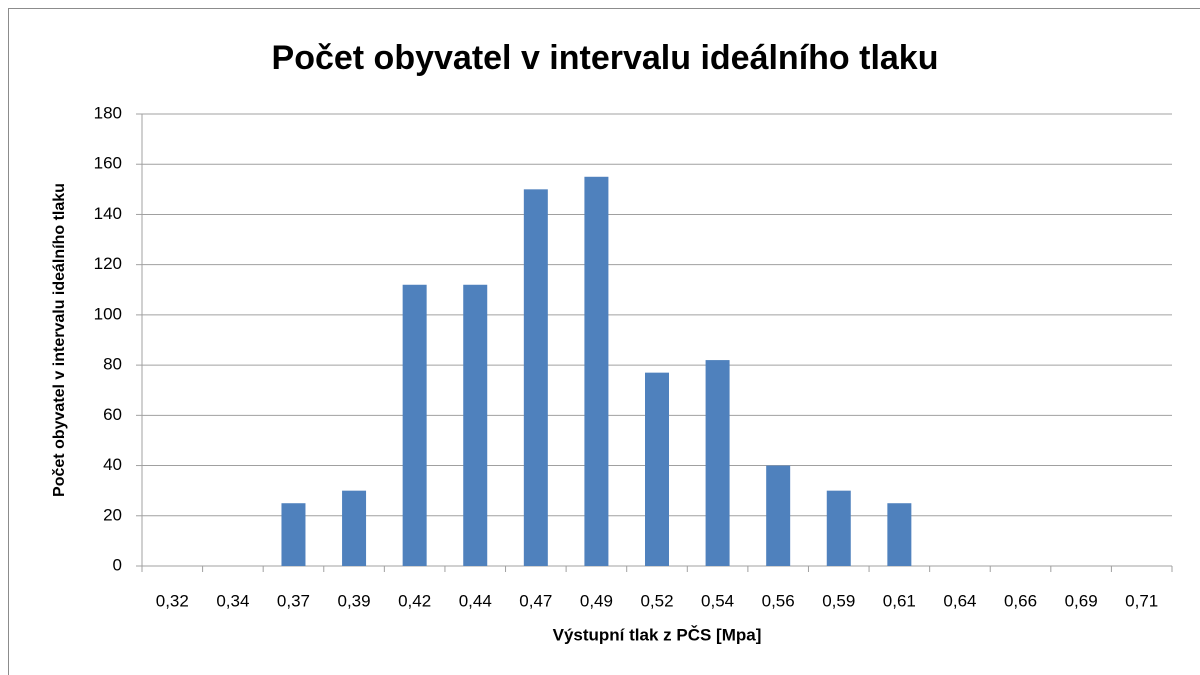 The image size is (1200, 675). I want to click on x-tick-label: 0,56, so click(778, 600).